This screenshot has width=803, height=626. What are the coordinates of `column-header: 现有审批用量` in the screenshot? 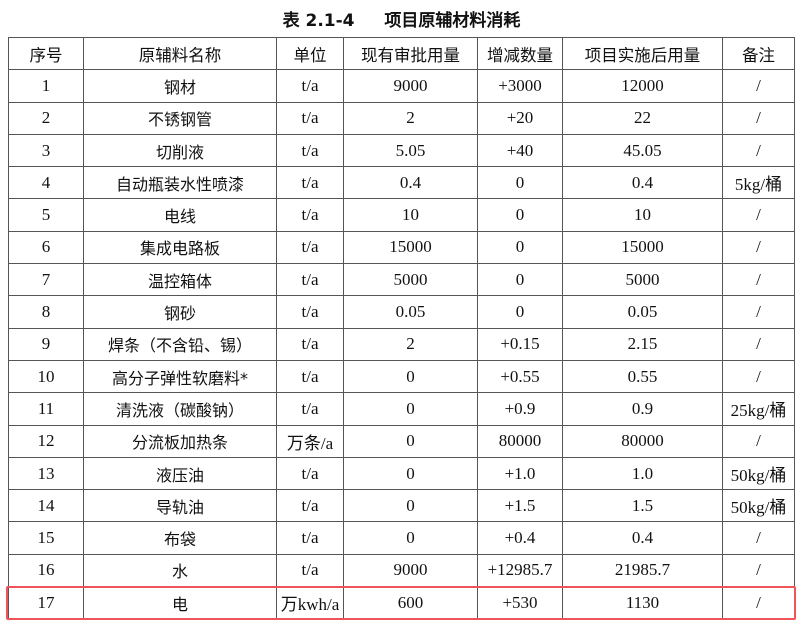 It's located at (410, 53).